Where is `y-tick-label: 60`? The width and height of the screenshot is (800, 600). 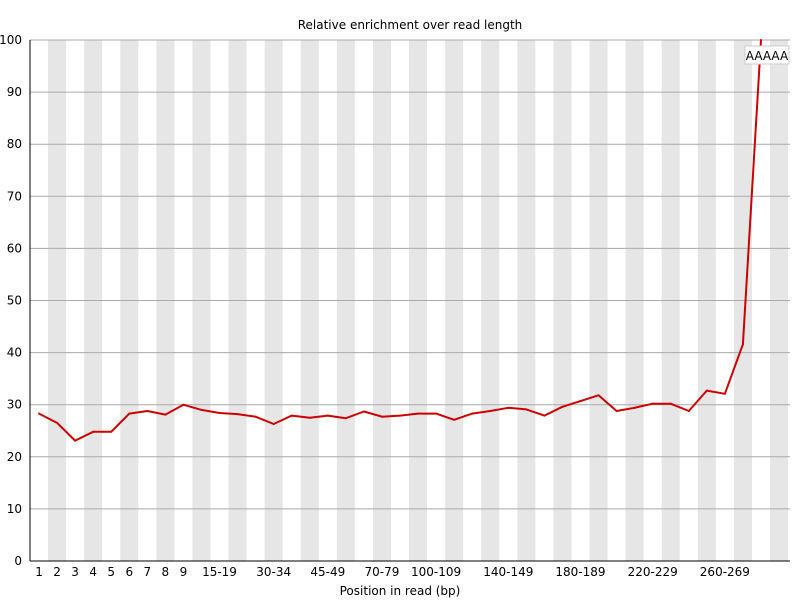
y-tick-label: 60 is located at coordinates (14, 248).